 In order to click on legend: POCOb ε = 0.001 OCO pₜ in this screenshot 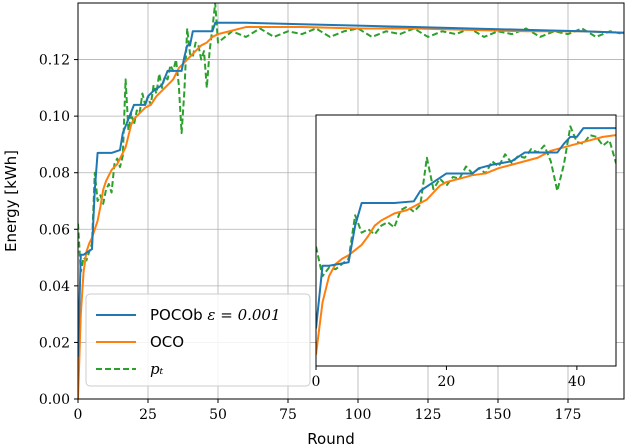, I will do `click(198, 340)`.